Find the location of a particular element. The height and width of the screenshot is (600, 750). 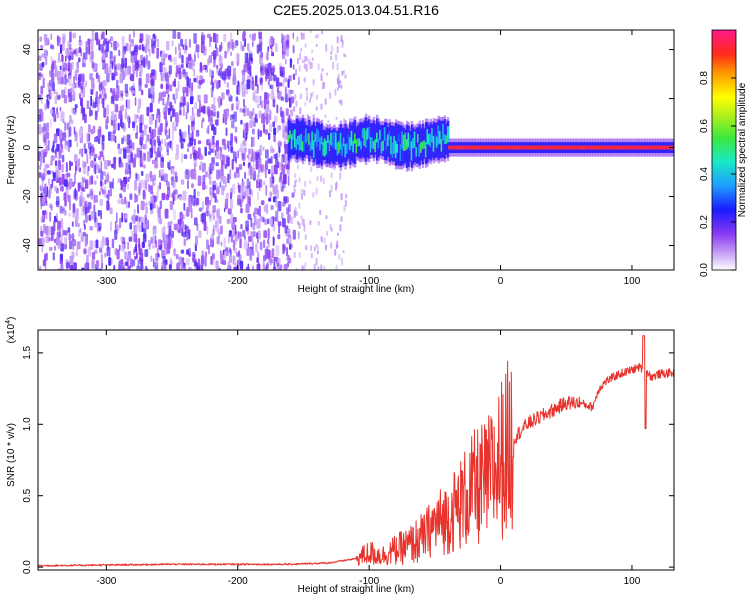

snr-scale-label: (x104) is located at coordinates (11, 330).